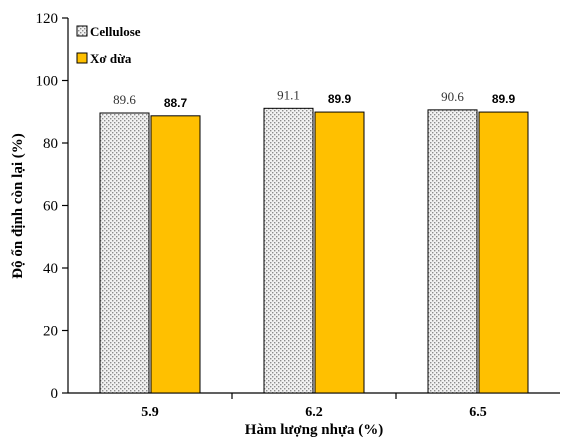 The height and width of the screenshot is (441, 573). I want to click on bar-cellulose-5.9, so click(124, 253).